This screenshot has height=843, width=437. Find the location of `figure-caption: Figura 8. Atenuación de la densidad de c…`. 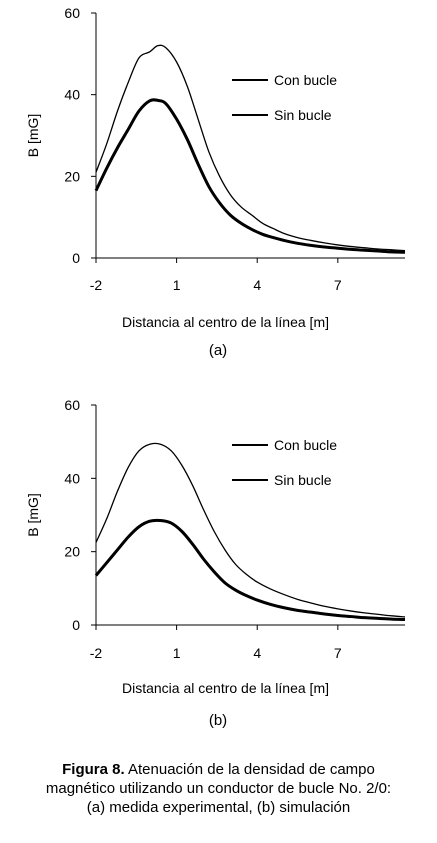

figure-caption: Figura 8. Atenuación de la densidad de c… is located at coordinates (218, 788).